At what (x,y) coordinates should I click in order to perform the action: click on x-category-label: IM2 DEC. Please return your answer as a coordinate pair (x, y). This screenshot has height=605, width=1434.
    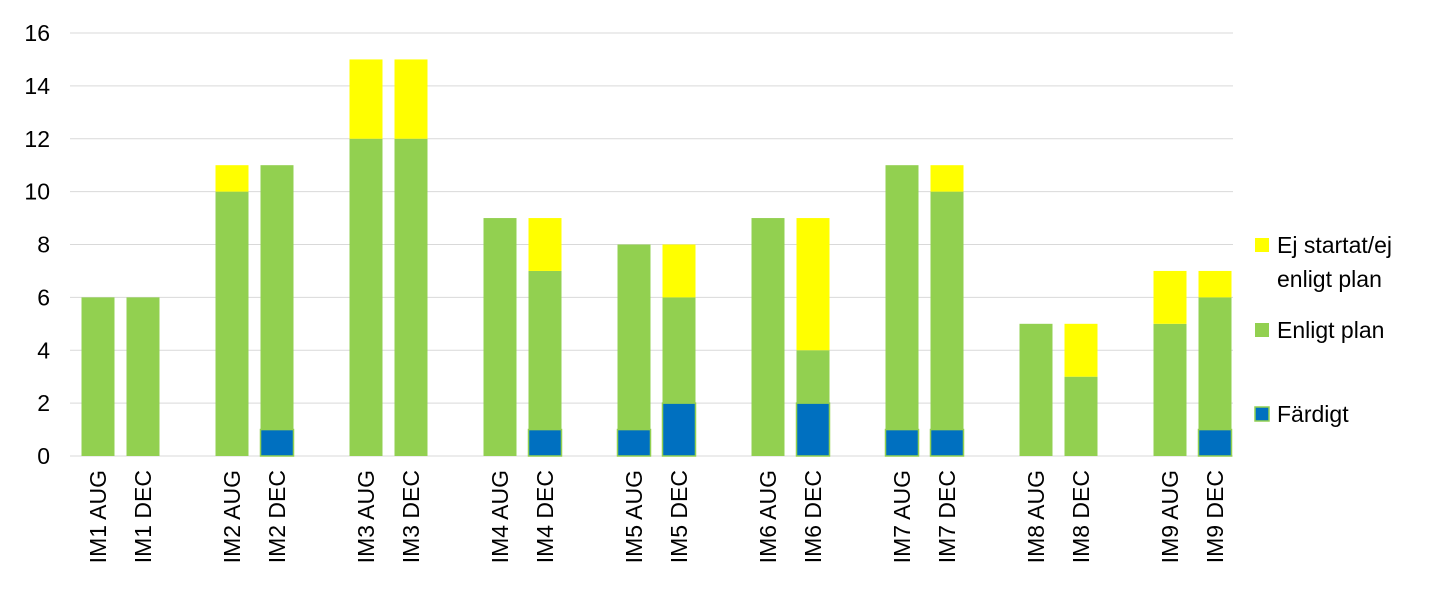
    Looking at the image, I should click on (277, 516).